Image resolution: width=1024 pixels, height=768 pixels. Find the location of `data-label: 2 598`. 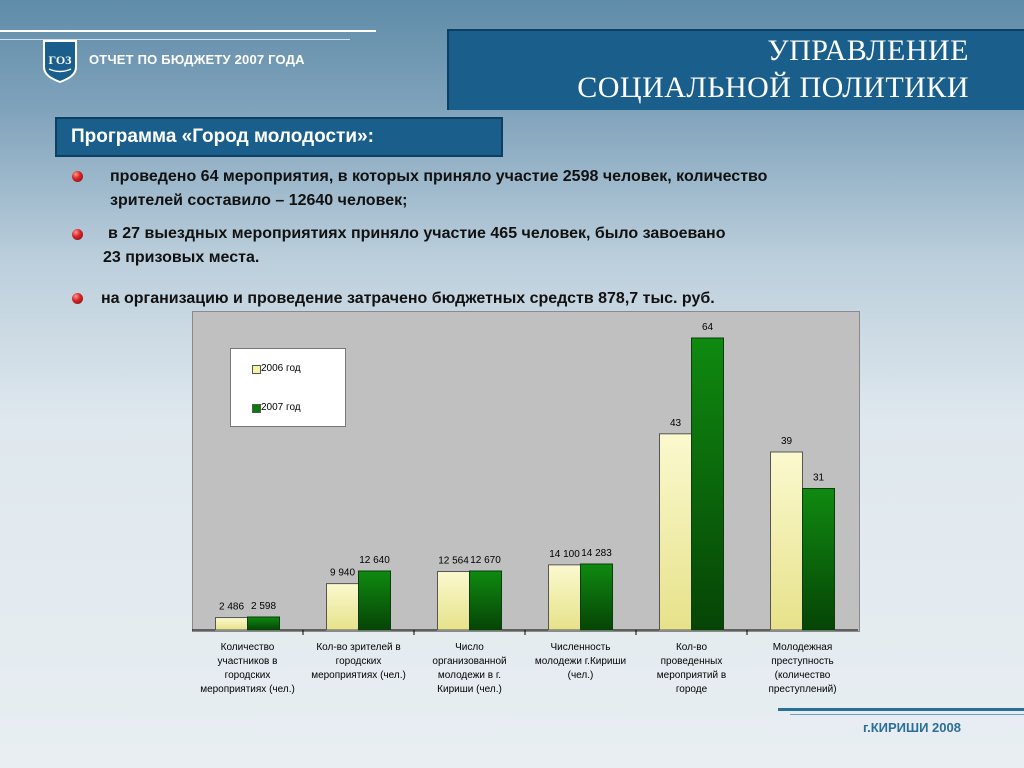

data-label: 2 598 is located at coordinates (263, 606).